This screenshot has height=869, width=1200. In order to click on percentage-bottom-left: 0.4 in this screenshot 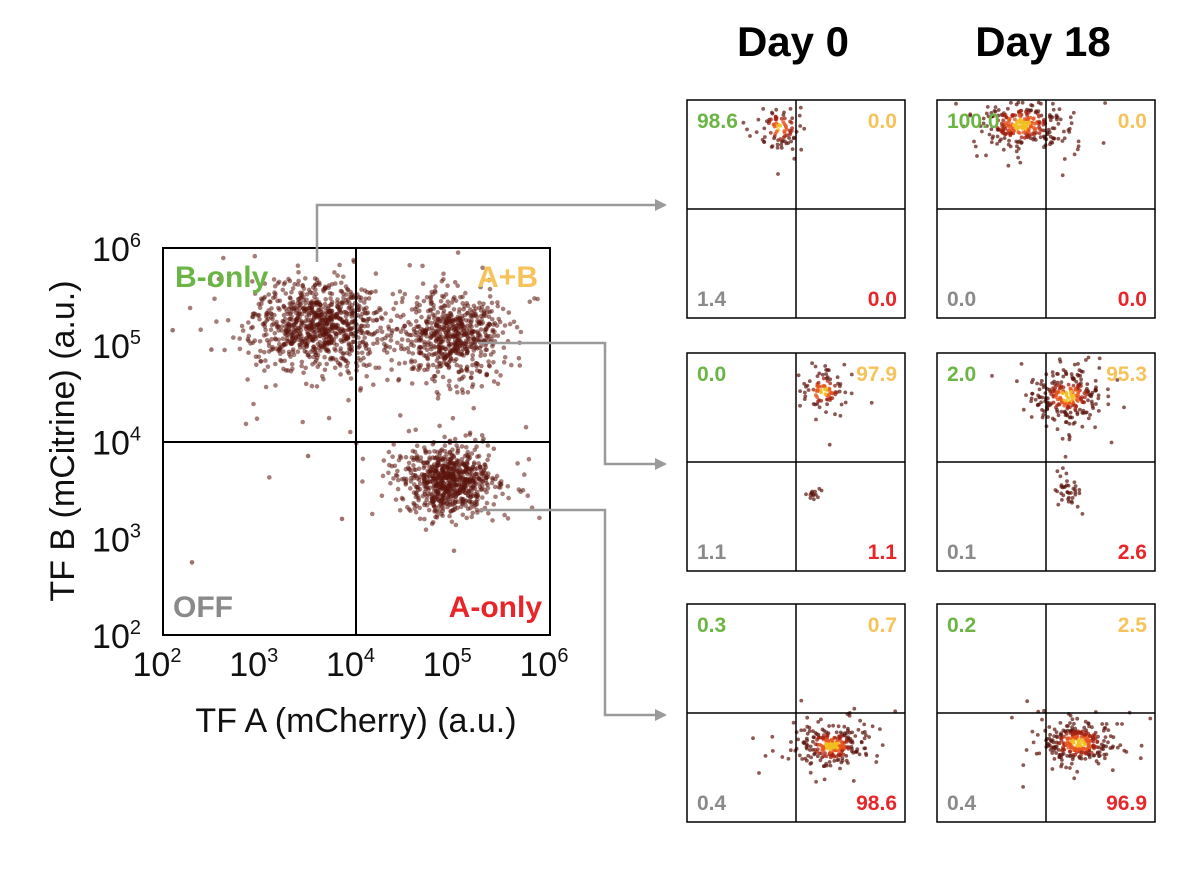, I will do `click(962, 803)`.